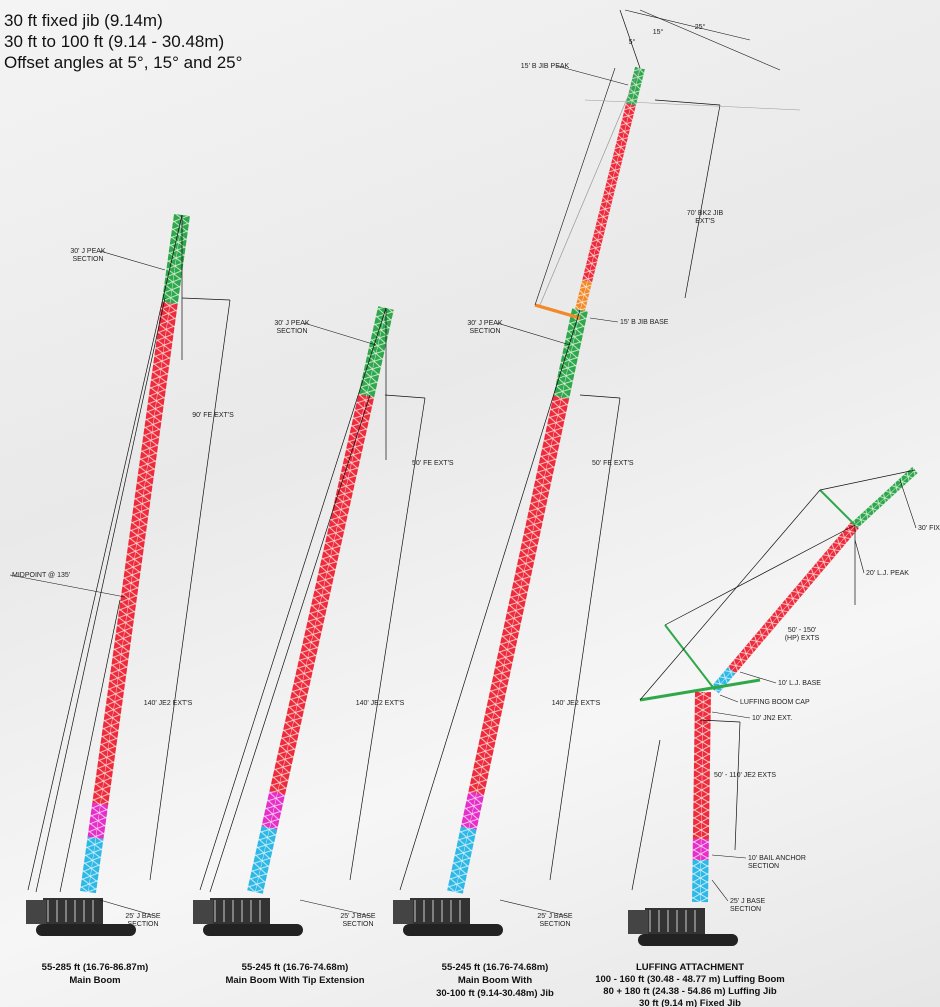 The image size is (940, 1007). I want to click on callout: 70' BK2 JIB, so click(705, 213).